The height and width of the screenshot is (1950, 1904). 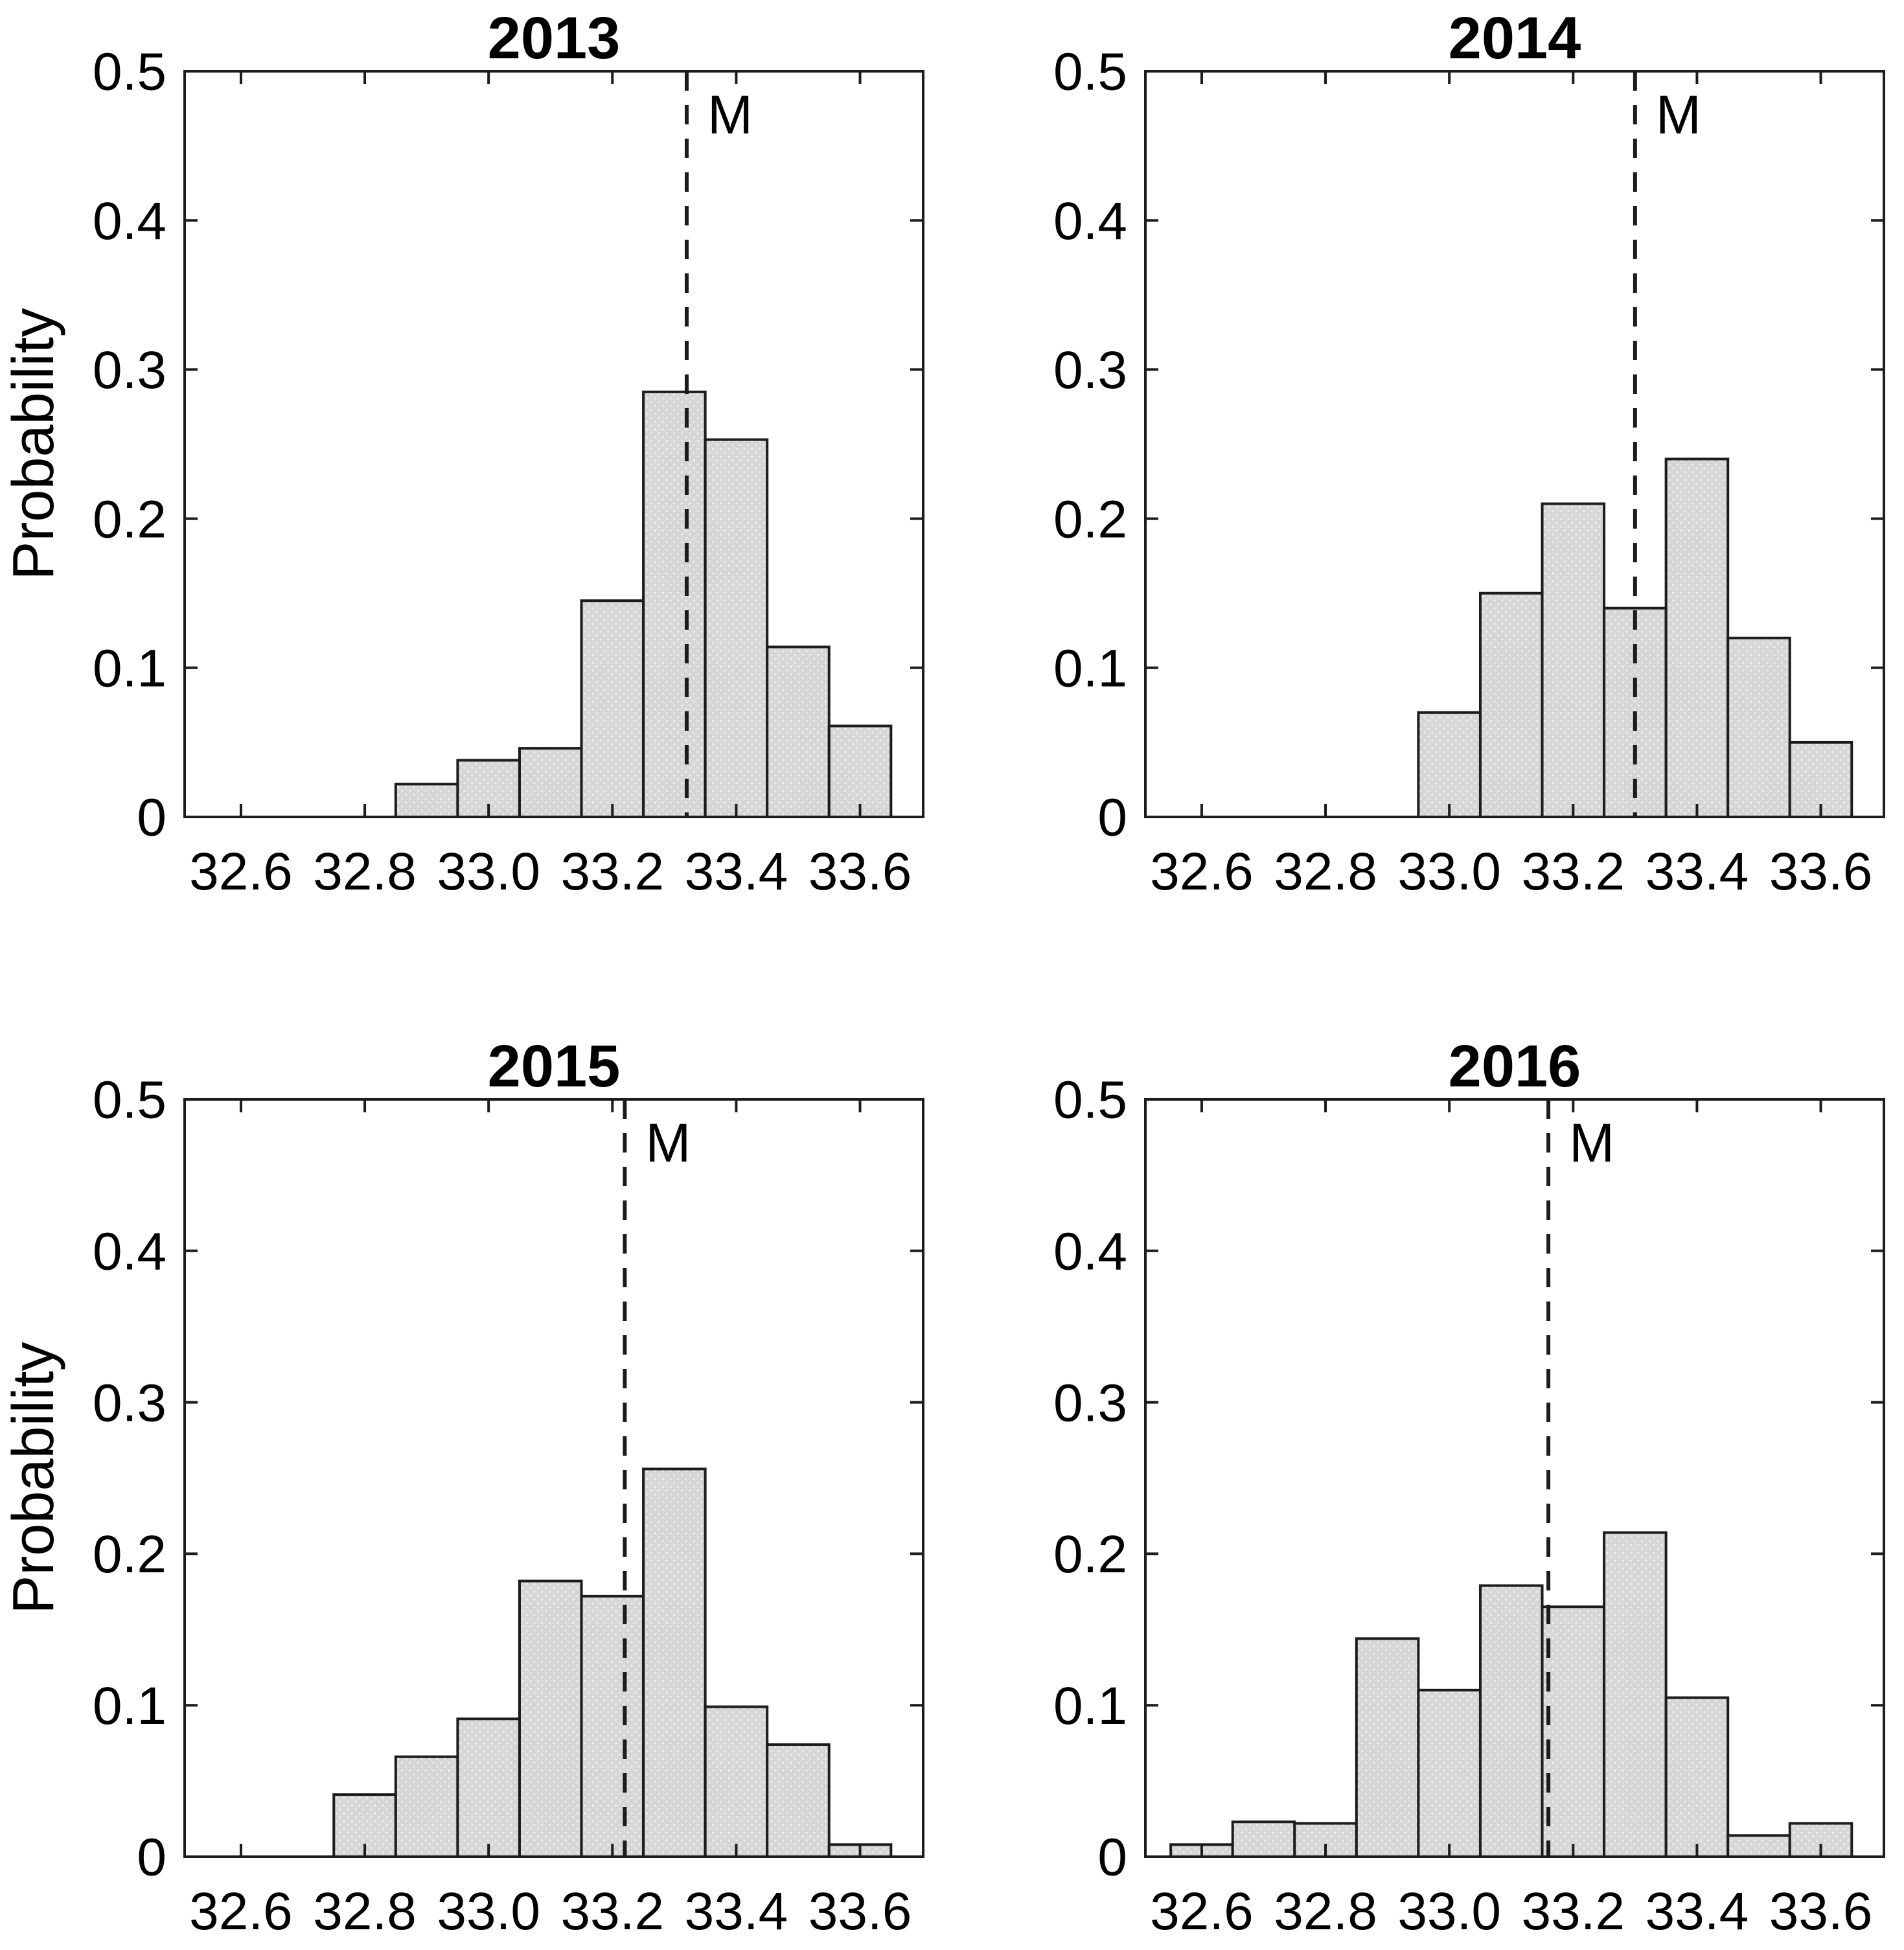 What do you see at coordinates (1515, 1066) in the screenshot?
I see `plot-title: 2016` at bounding box center [1515, 1066].